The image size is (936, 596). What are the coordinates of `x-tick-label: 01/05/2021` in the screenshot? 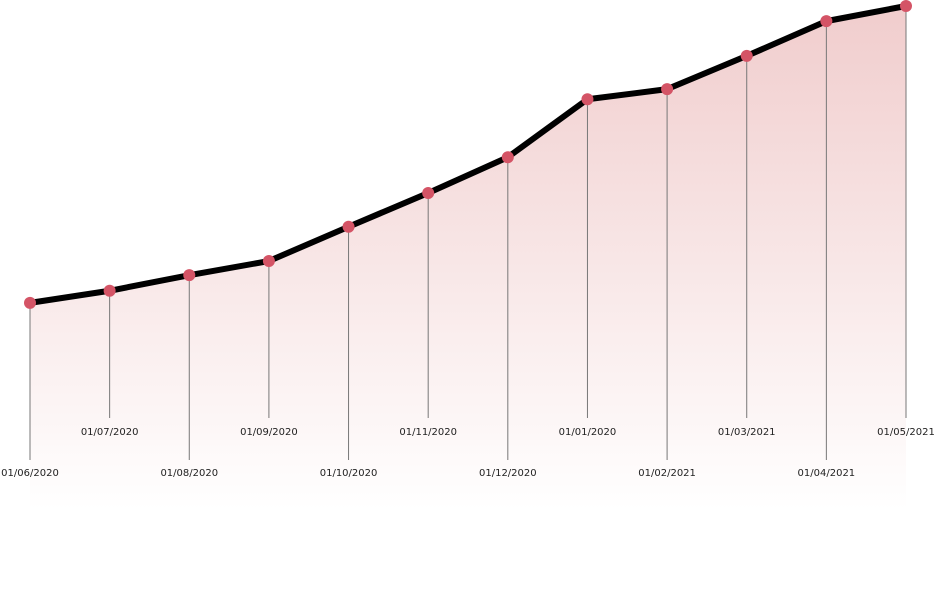 It's located at (906, 432).